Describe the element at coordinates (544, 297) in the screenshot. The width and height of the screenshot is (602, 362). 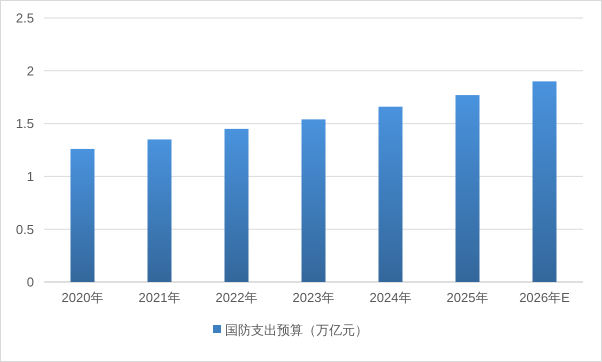
I see `x-tick-label: 2026年E` at that location.